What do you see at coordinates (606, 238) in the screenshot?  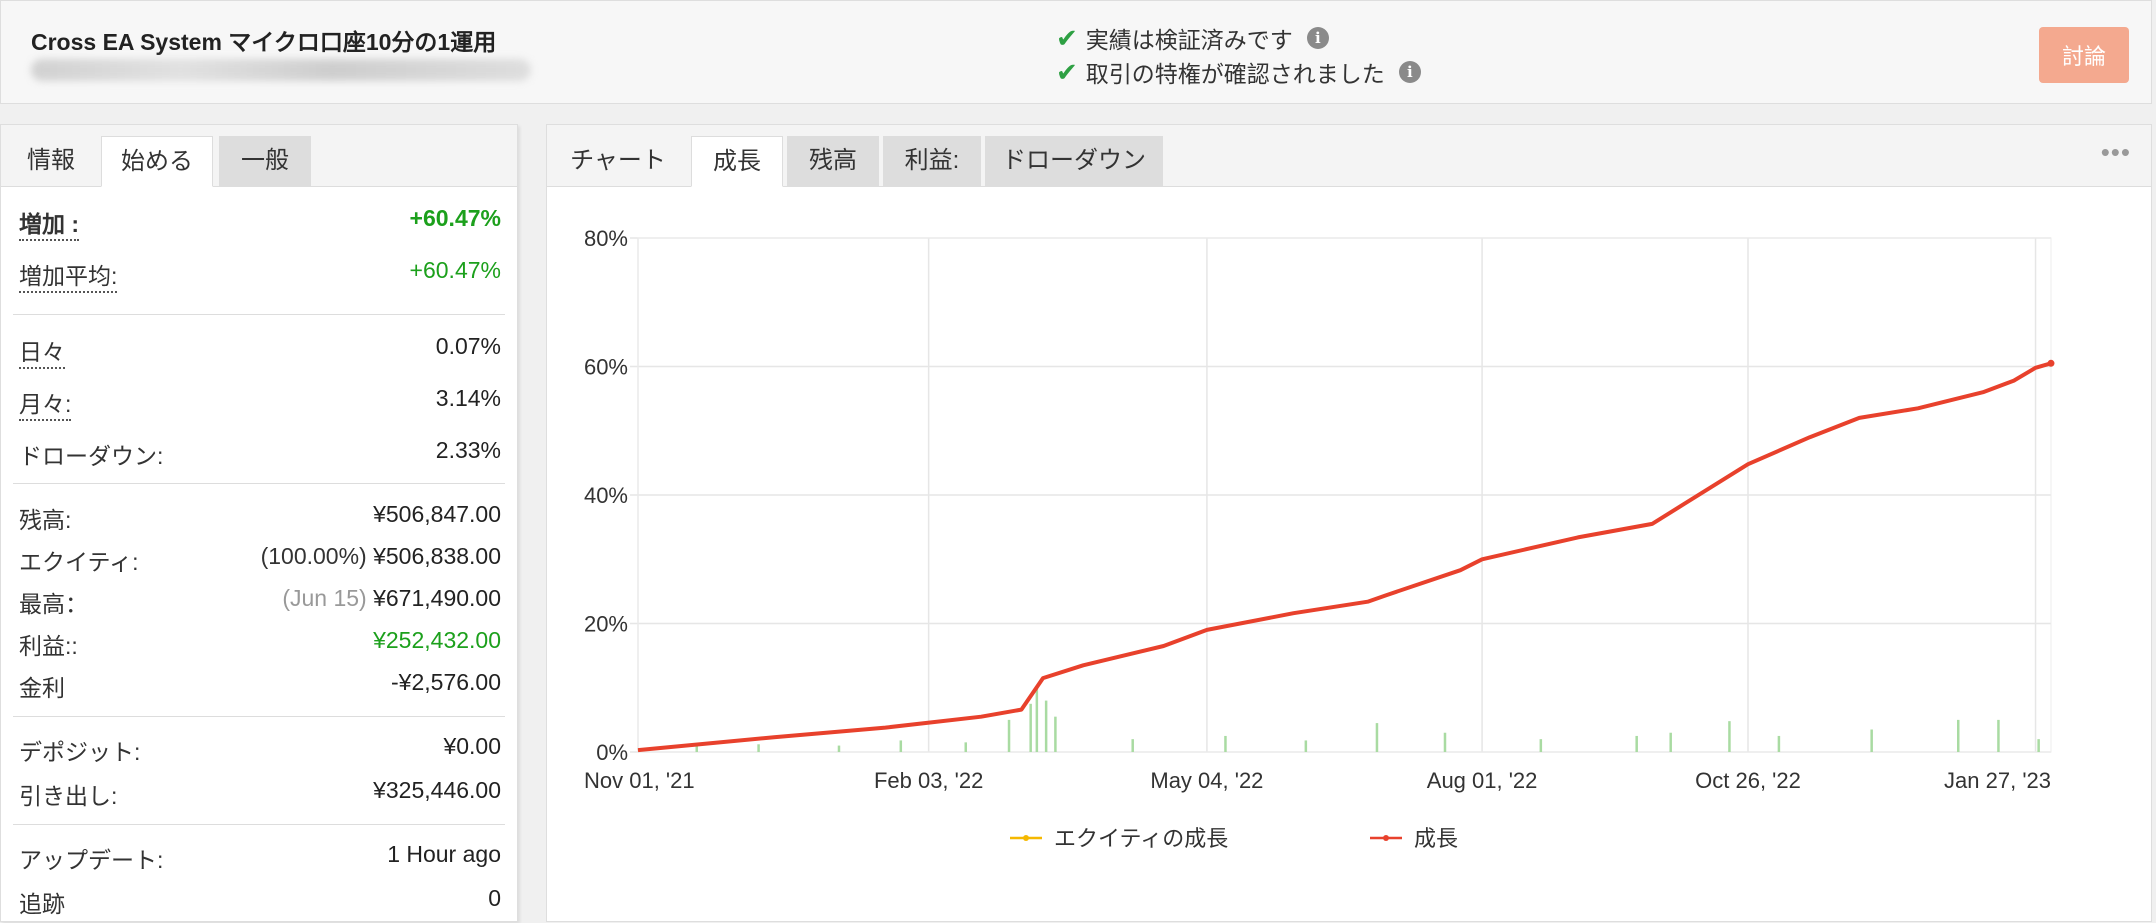 I see `y-tick-label: 80%` at bounding box center [606, 238].